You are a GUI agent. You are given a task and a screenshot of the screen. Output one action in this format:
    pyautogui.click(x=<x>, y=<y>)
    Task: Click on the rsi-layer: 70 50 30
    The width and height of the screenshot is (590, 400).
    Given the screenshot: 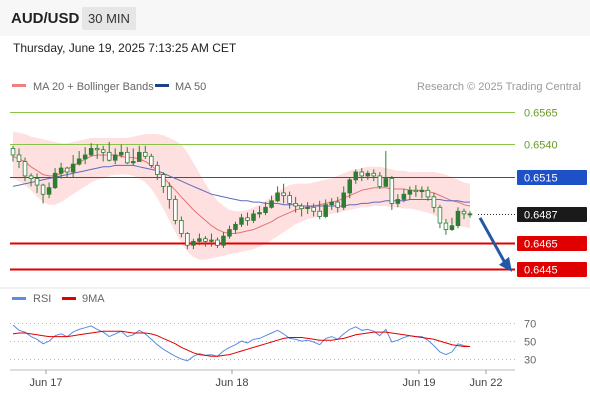 What is the action you would take?
    pyautogui.click(x=273, y=343)
    